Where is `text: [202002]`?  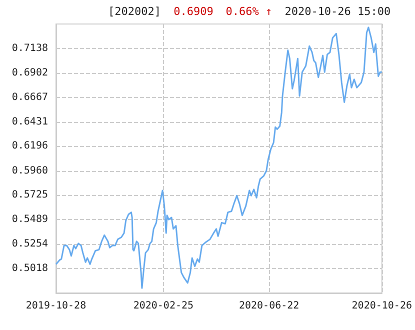
text: [202002] is located at coordinates (134, 11).